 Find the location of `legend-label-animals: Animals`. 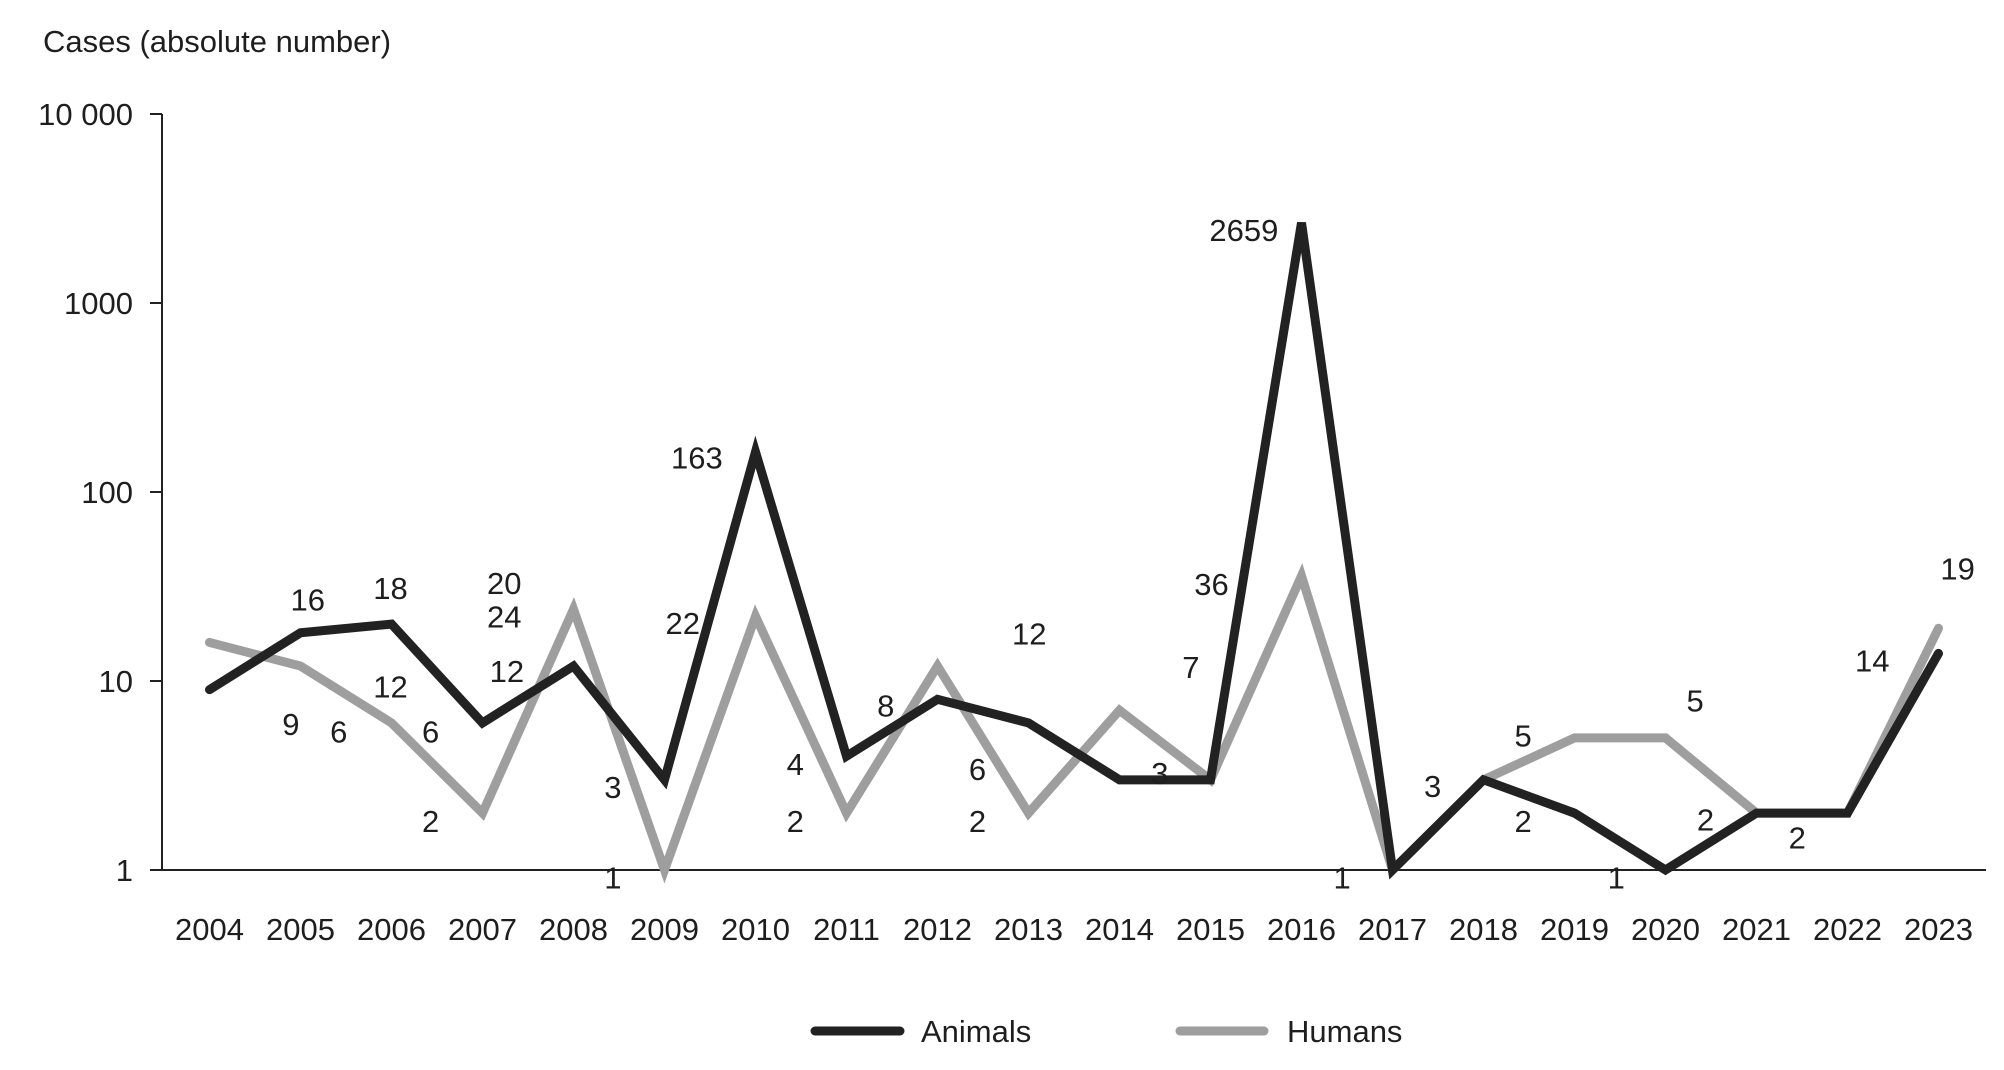

legend-label-animals: Animals is located at coordinates (976, 1031).